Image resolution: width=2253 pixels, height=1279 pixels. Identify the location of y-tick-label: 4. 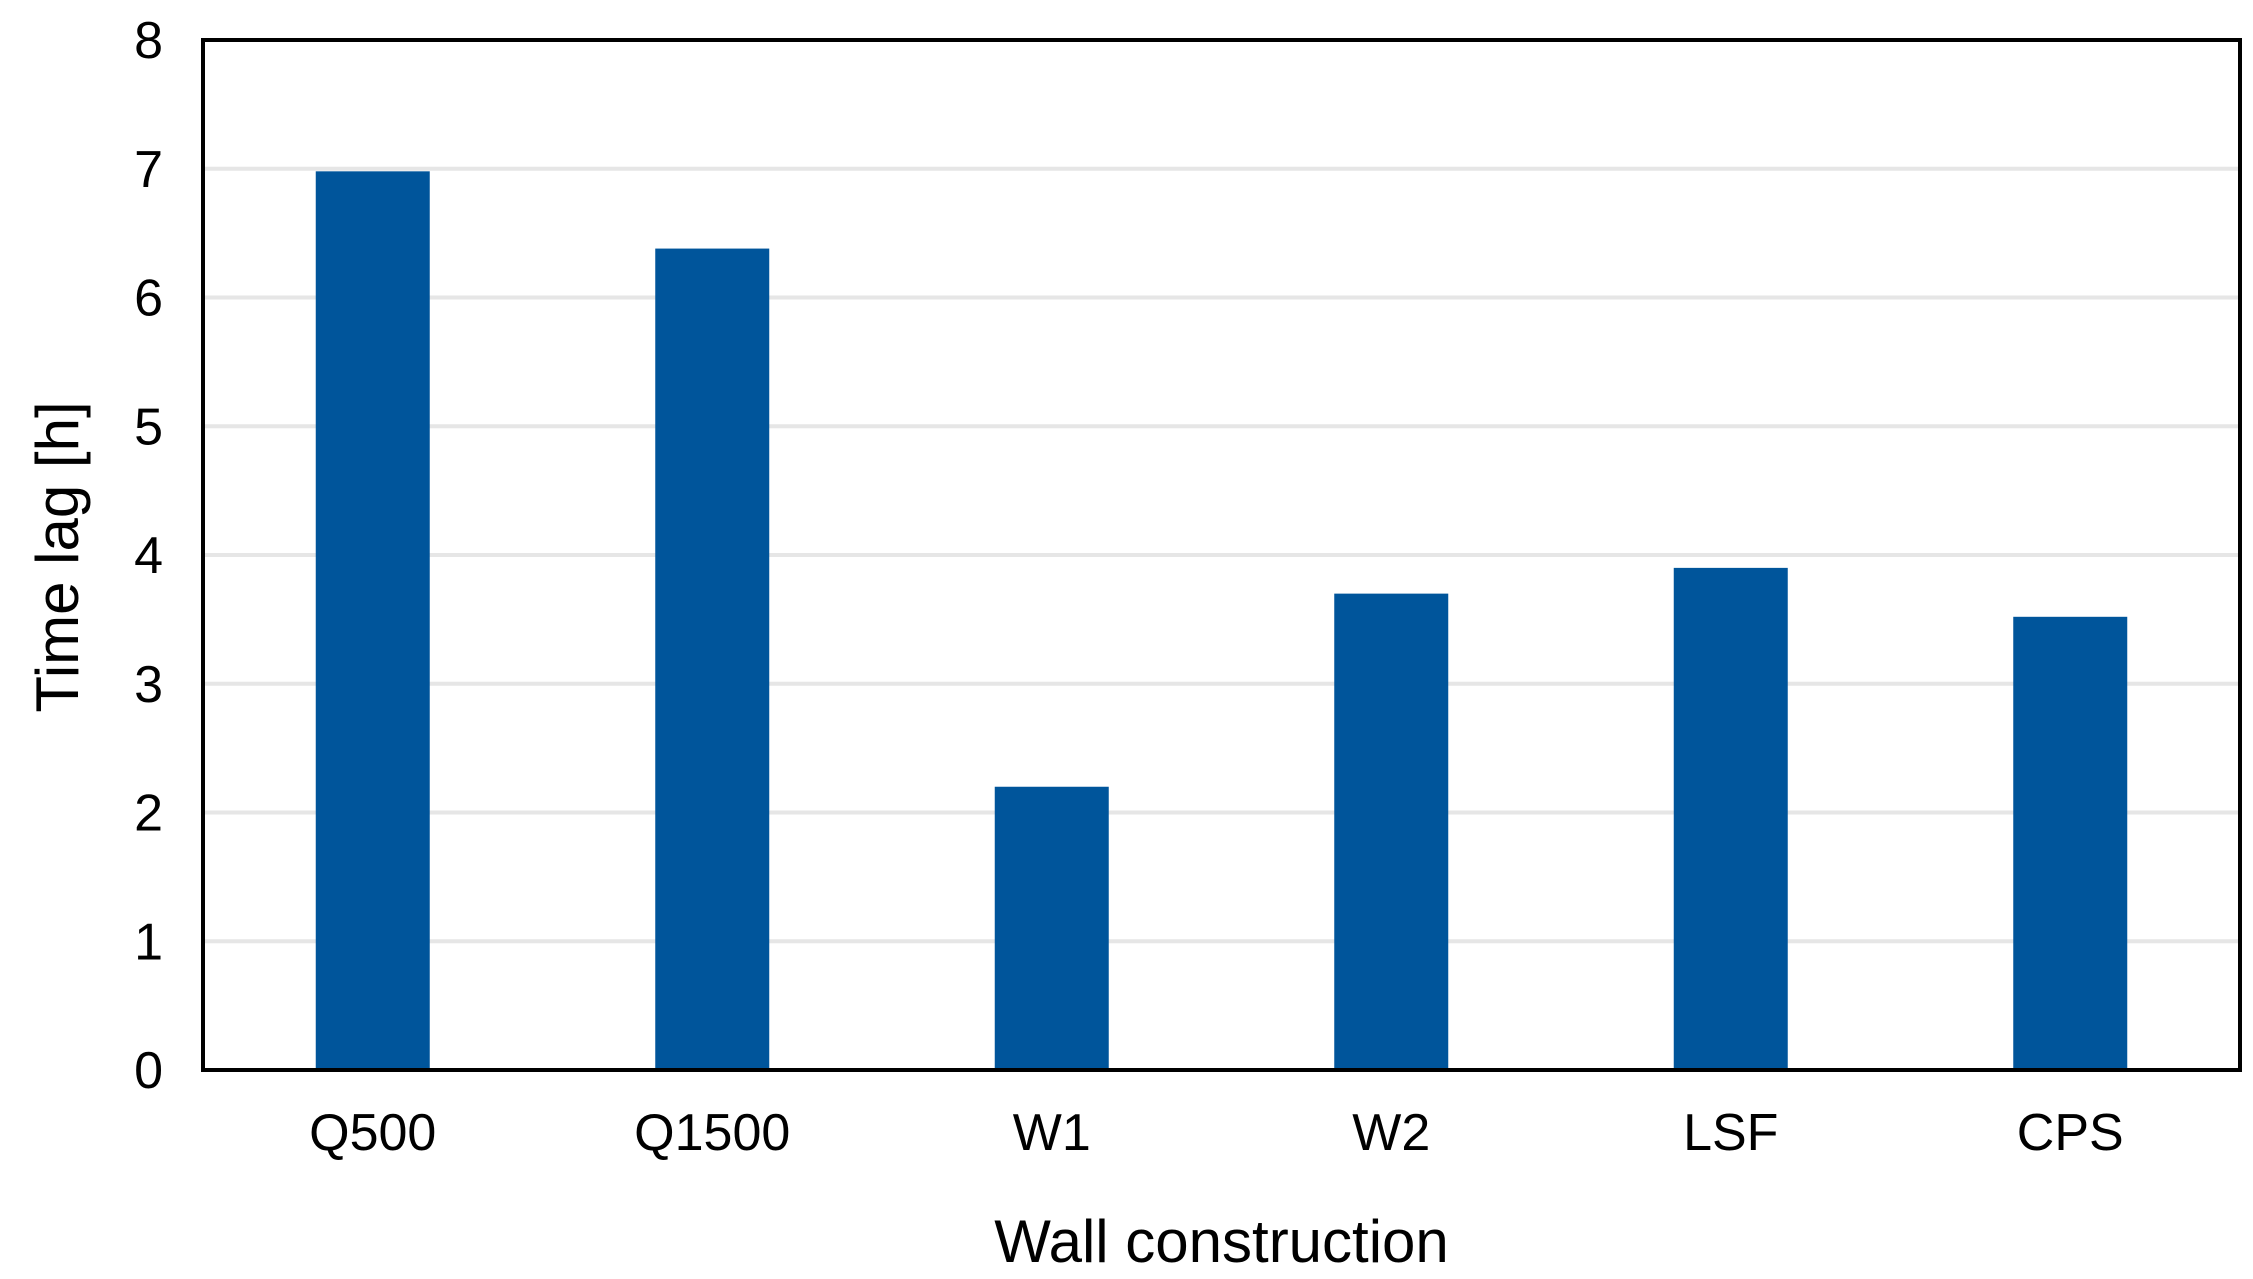
(148, 556).